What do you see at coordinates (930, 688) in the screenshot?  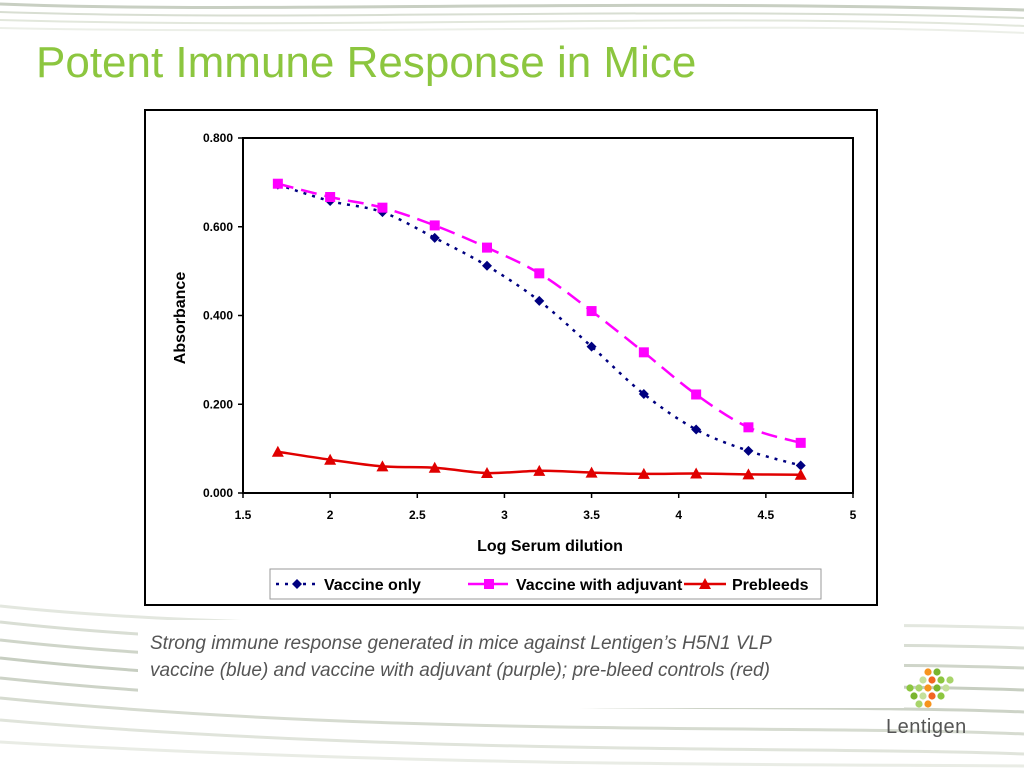 I see `lentigen-logo-icon` at bounding box center [930, 688].